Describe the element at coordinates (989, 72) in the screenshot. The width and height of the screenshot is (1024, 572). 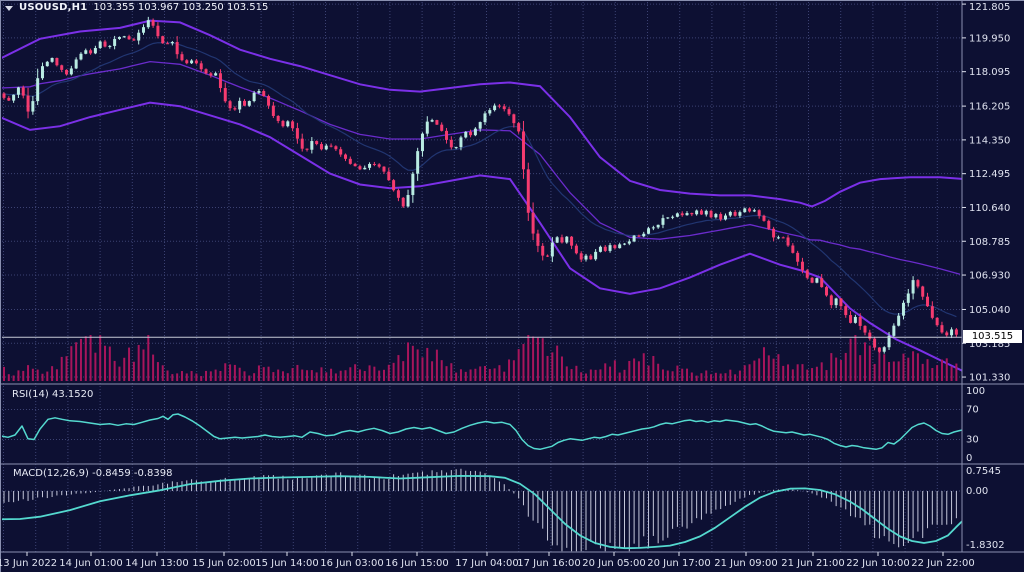
I see `price-tick-label: 118.095` at that location.